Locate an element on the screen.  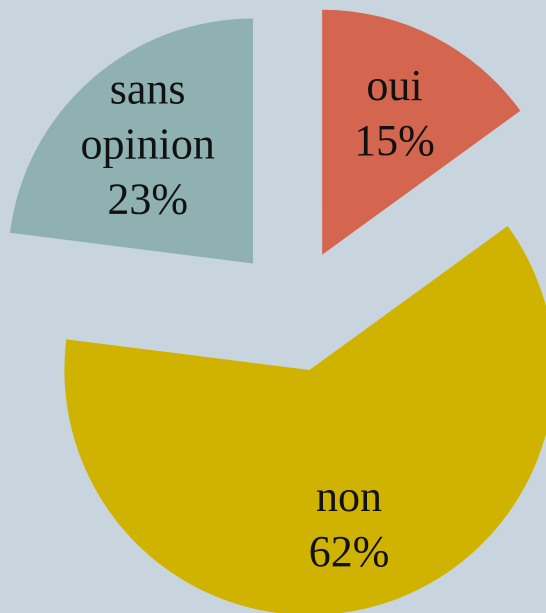
pie-slice is located at coordinates (421, 132).